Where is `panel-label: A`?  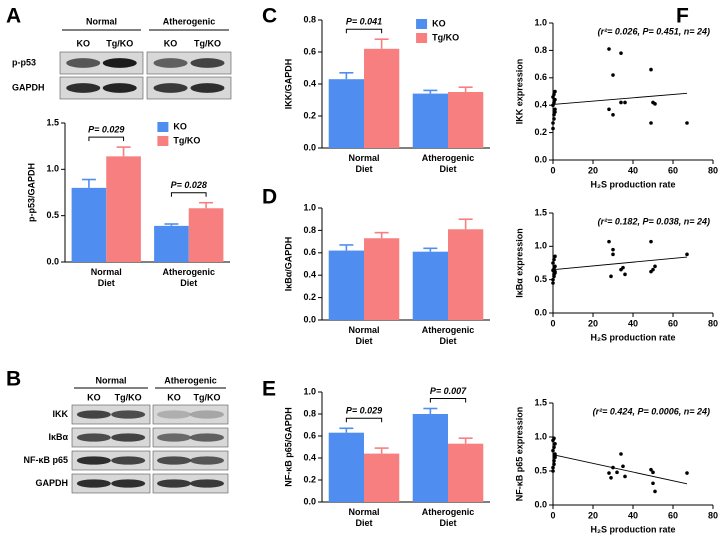
panel-label: A is located at coordinates (13, 16).